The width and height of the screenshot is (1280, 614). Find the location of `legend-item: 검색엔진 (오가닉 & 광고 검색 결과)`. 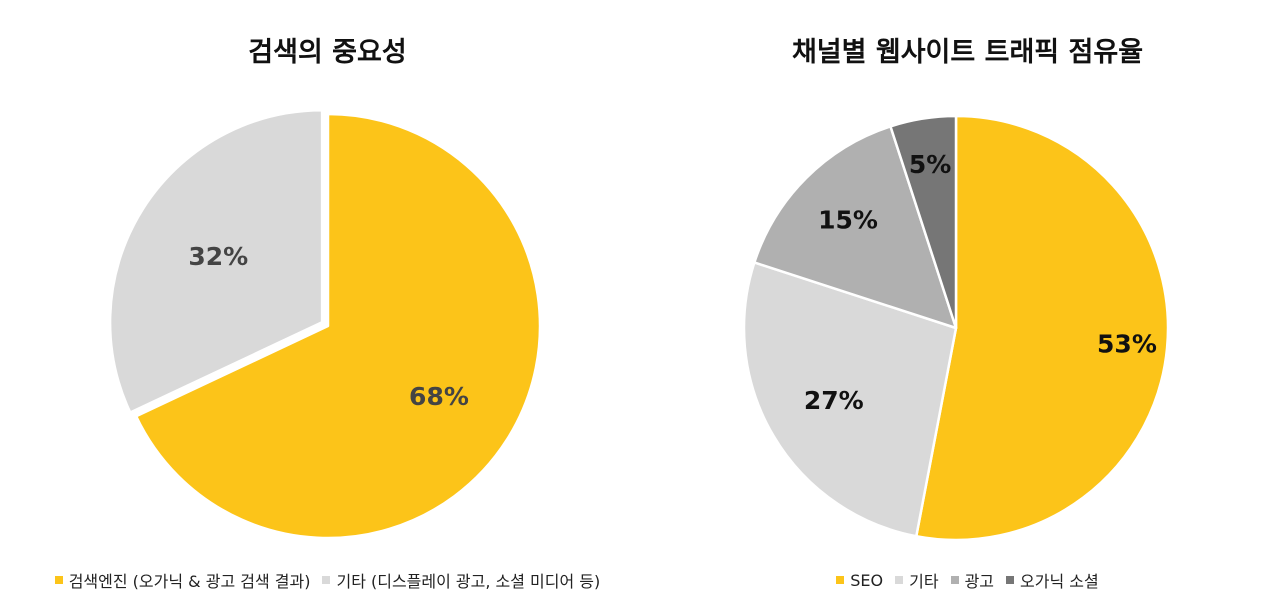

legend-item: 검색엔진 (오가닉 & 광고 검색 결과) is located at coordinates (182, 580).